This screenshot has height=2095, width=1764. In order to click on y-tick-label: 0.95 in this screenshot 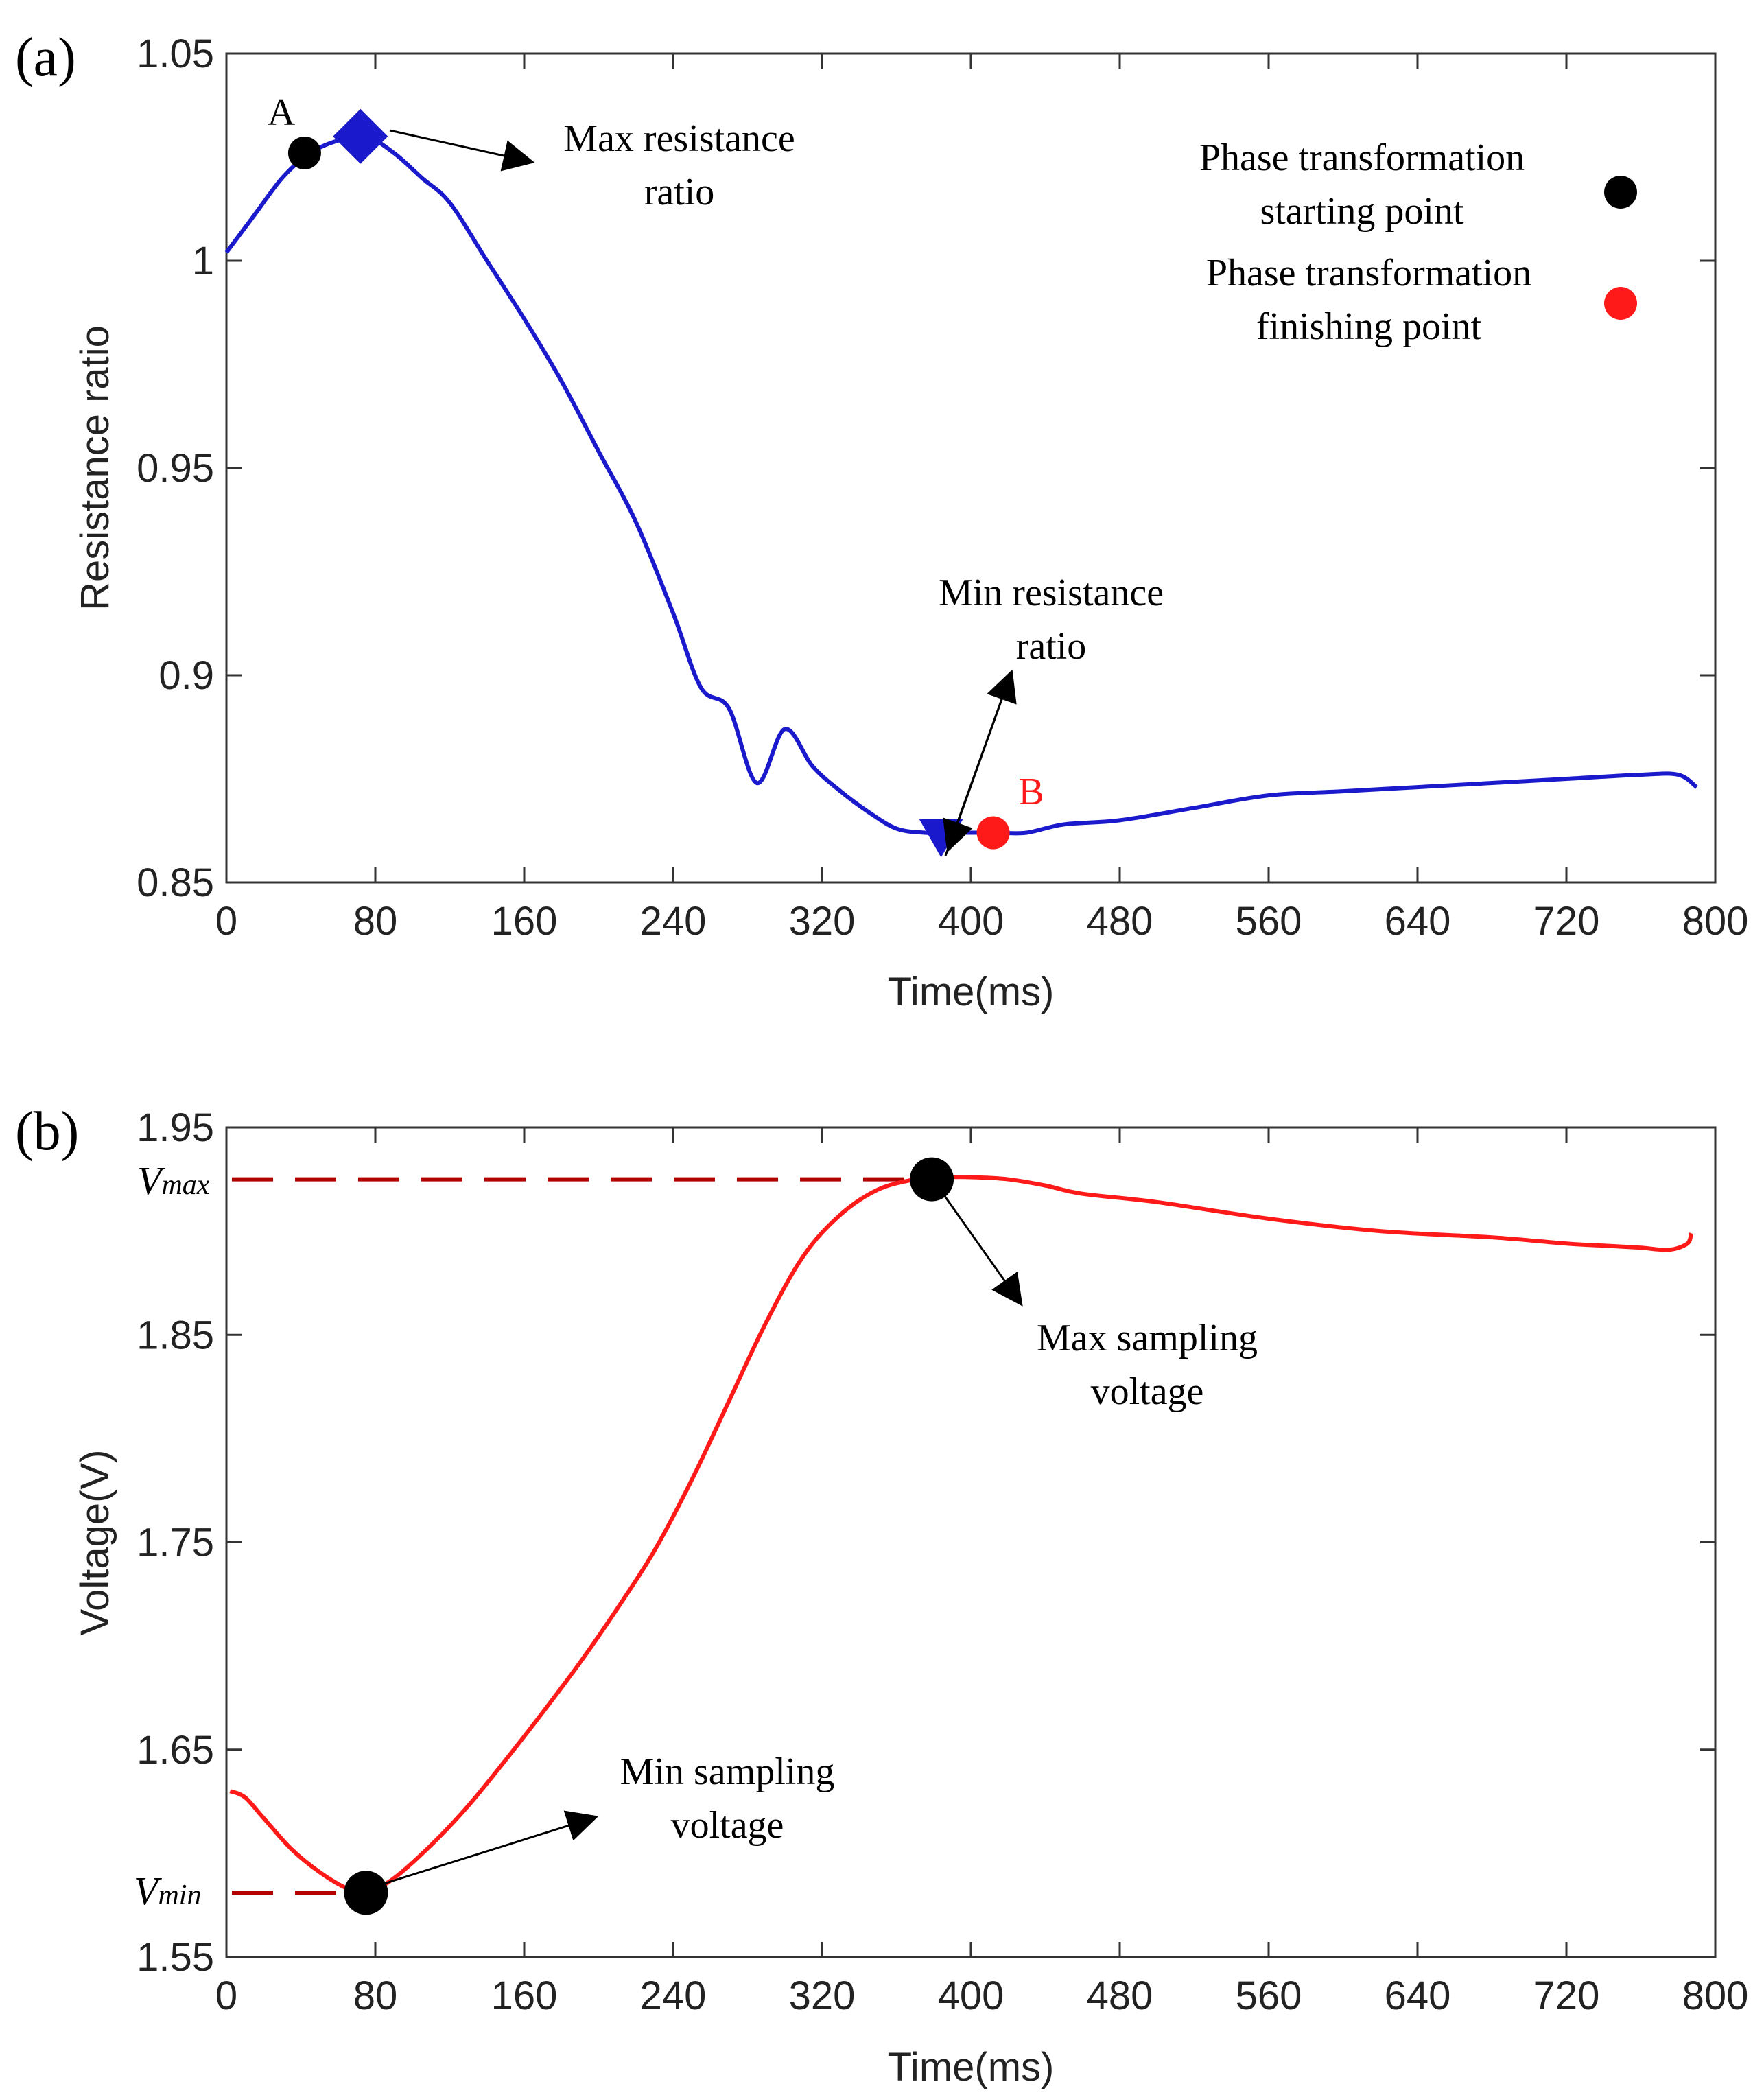, I will do `click(175, 468)`.